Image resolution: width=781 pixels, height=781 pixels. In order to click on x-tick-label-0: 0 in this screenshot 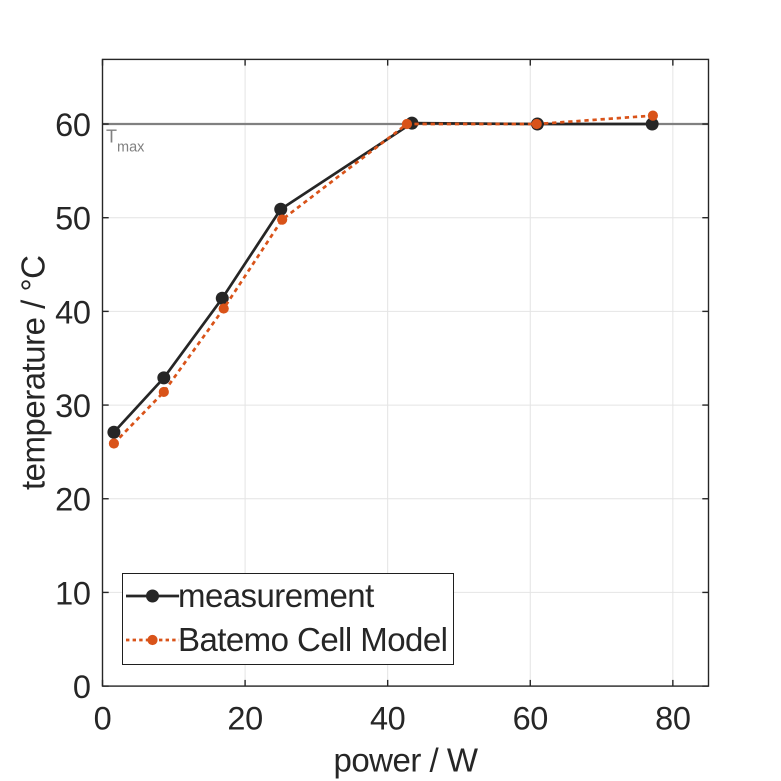, I will do `click(103, 719)`.